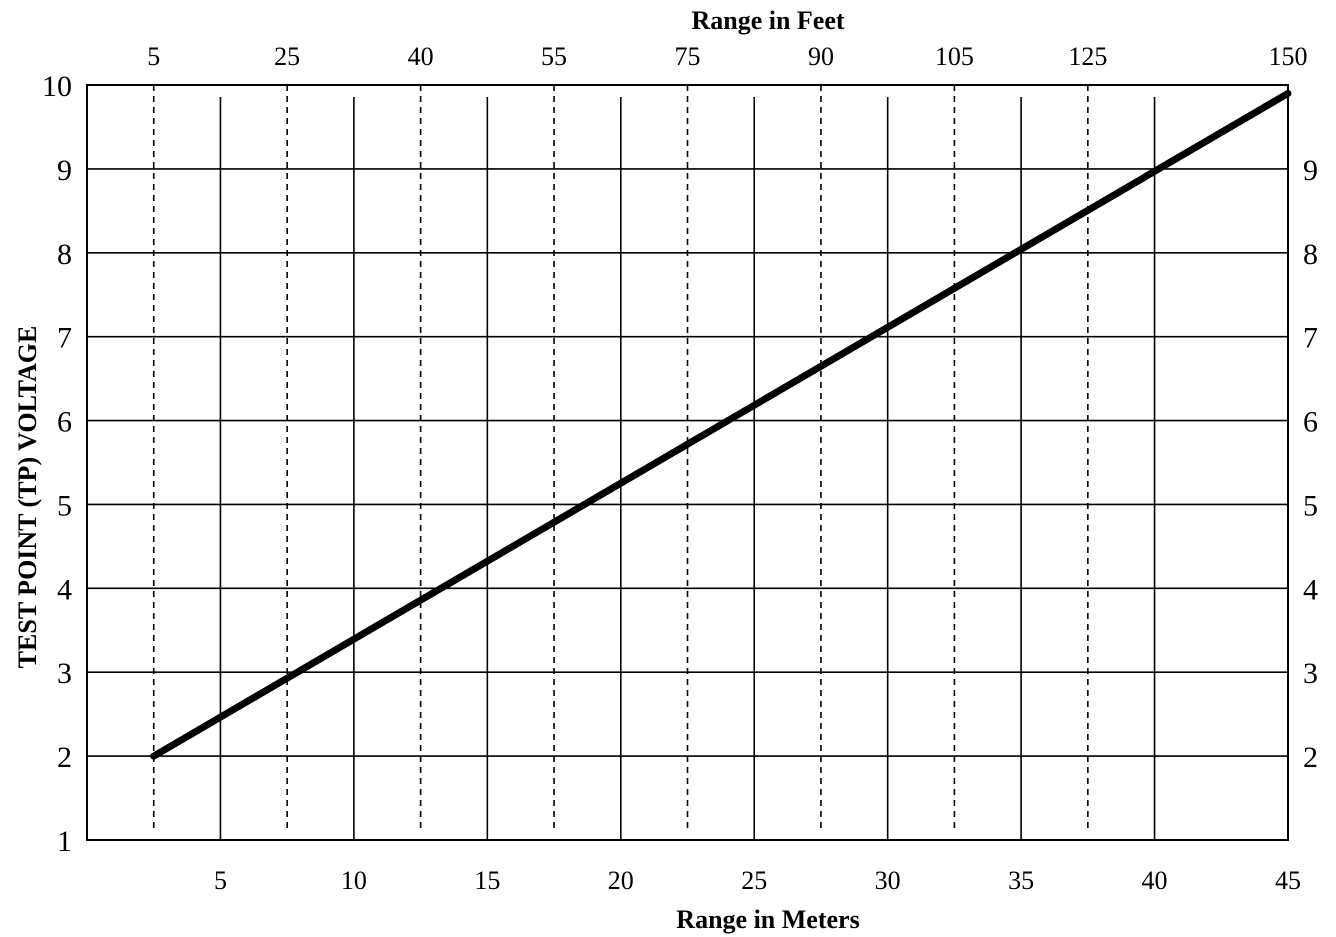 The image size is (1336, 937). I want to click on x2-tick-label: 90, so click(821, 56).